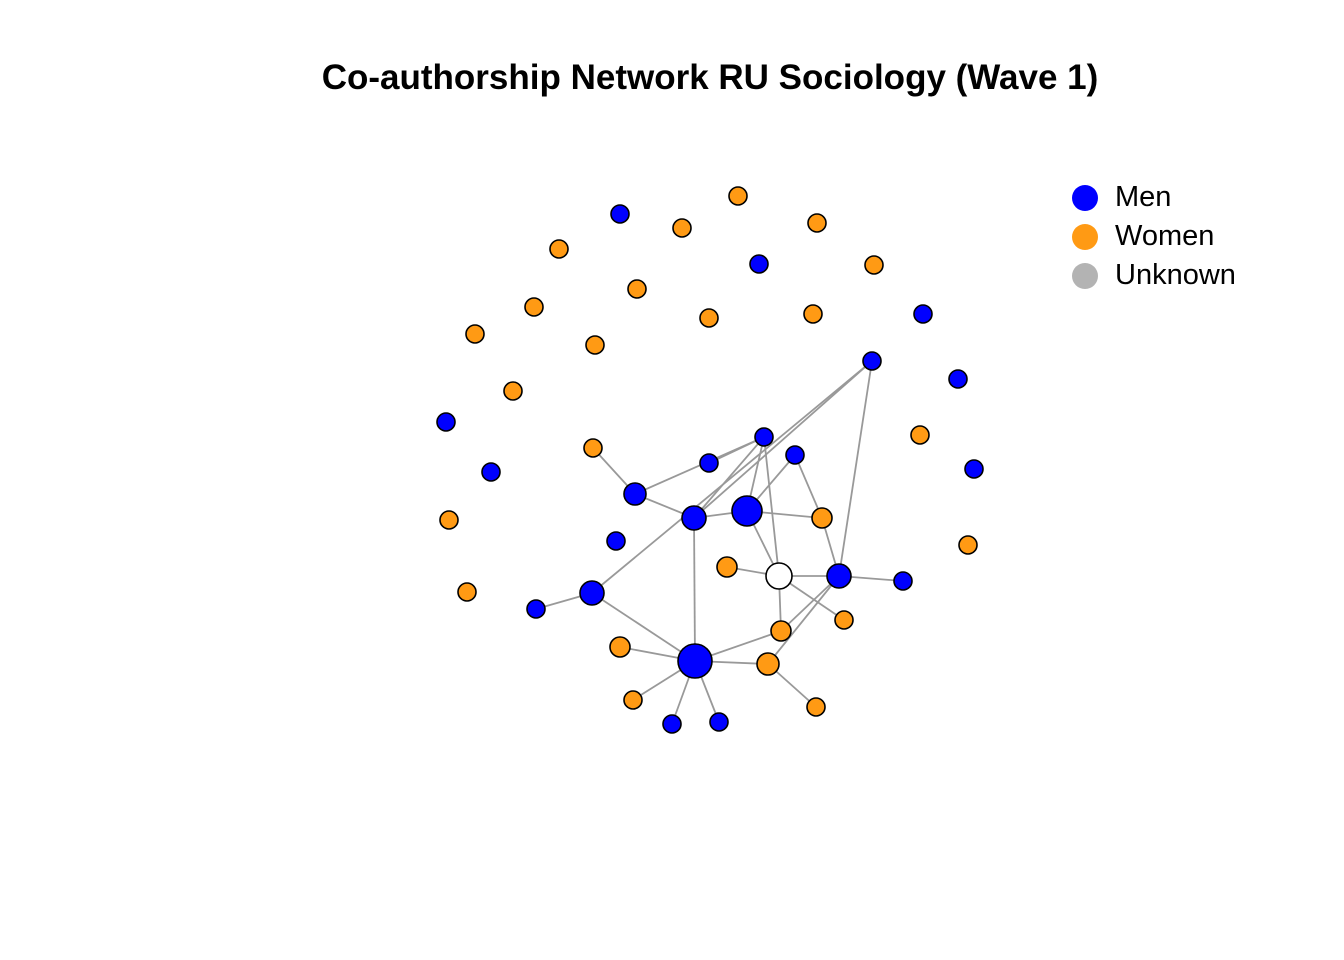 Image resolution: width=1344 pixels, height=960 pixels. What do you see at coordinates (1143, 197) in the screenshot?
I see `legend-label: Men` at bounding box center [1143, 197].